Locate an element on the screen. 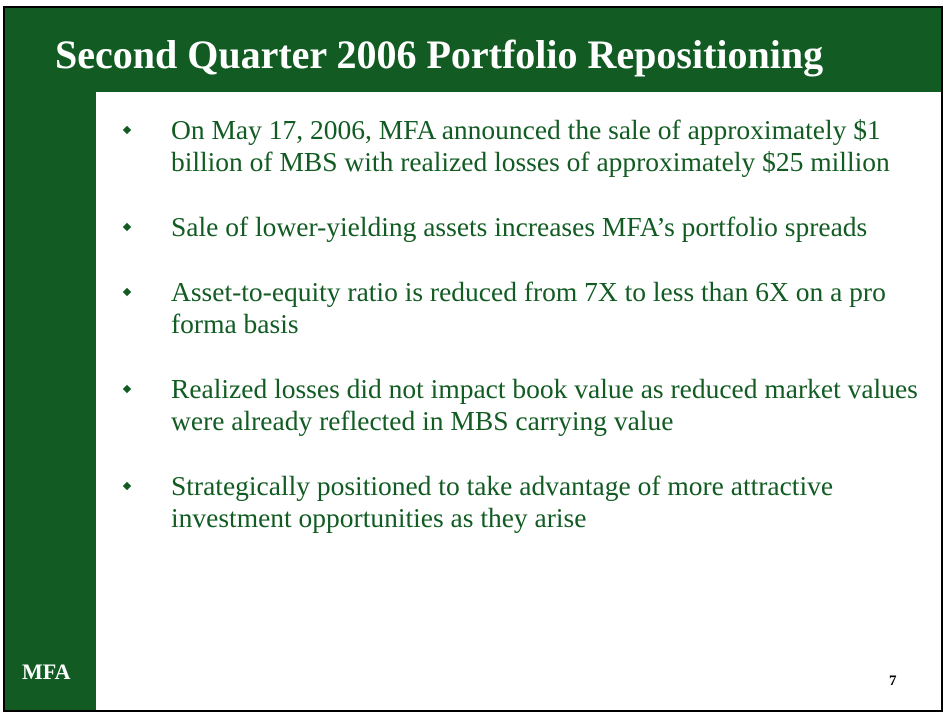 This screenshot has height=718, width=952. title-banner is located at coordinates (473, 50).